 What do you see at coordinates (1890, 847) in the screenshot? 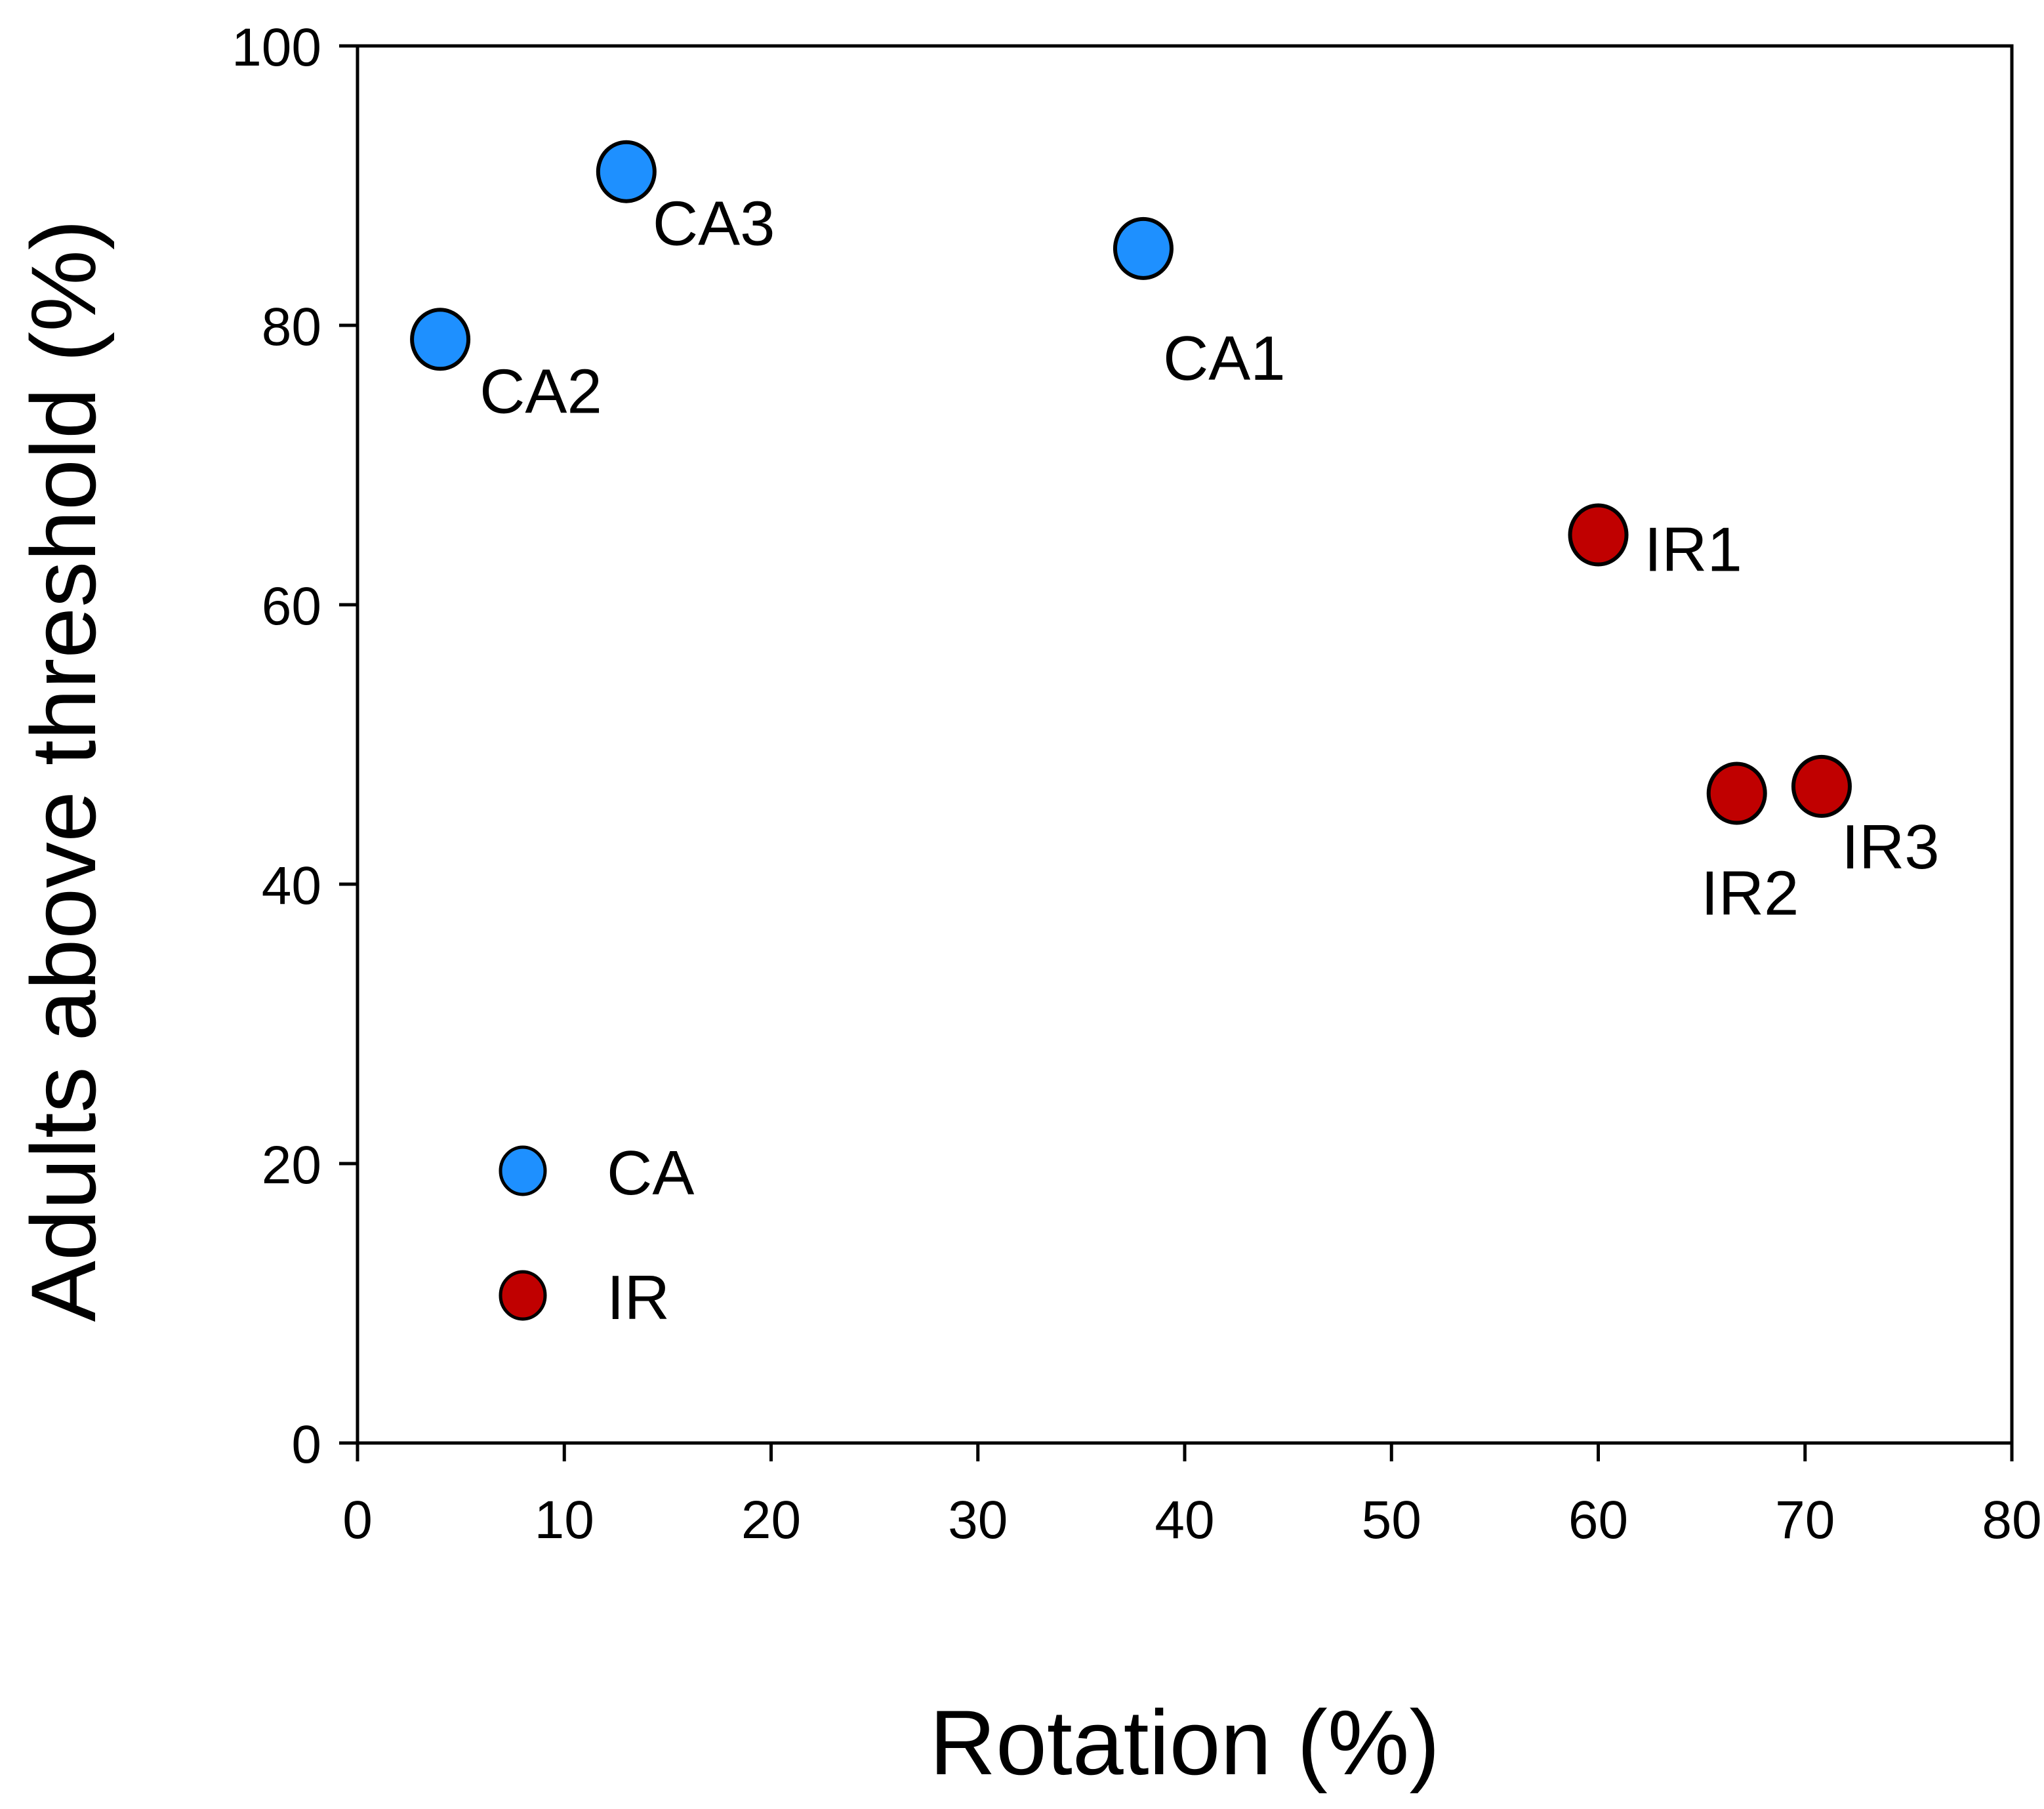
I see `point-label-ir3: IR3` at bounding box center [1890, 847].